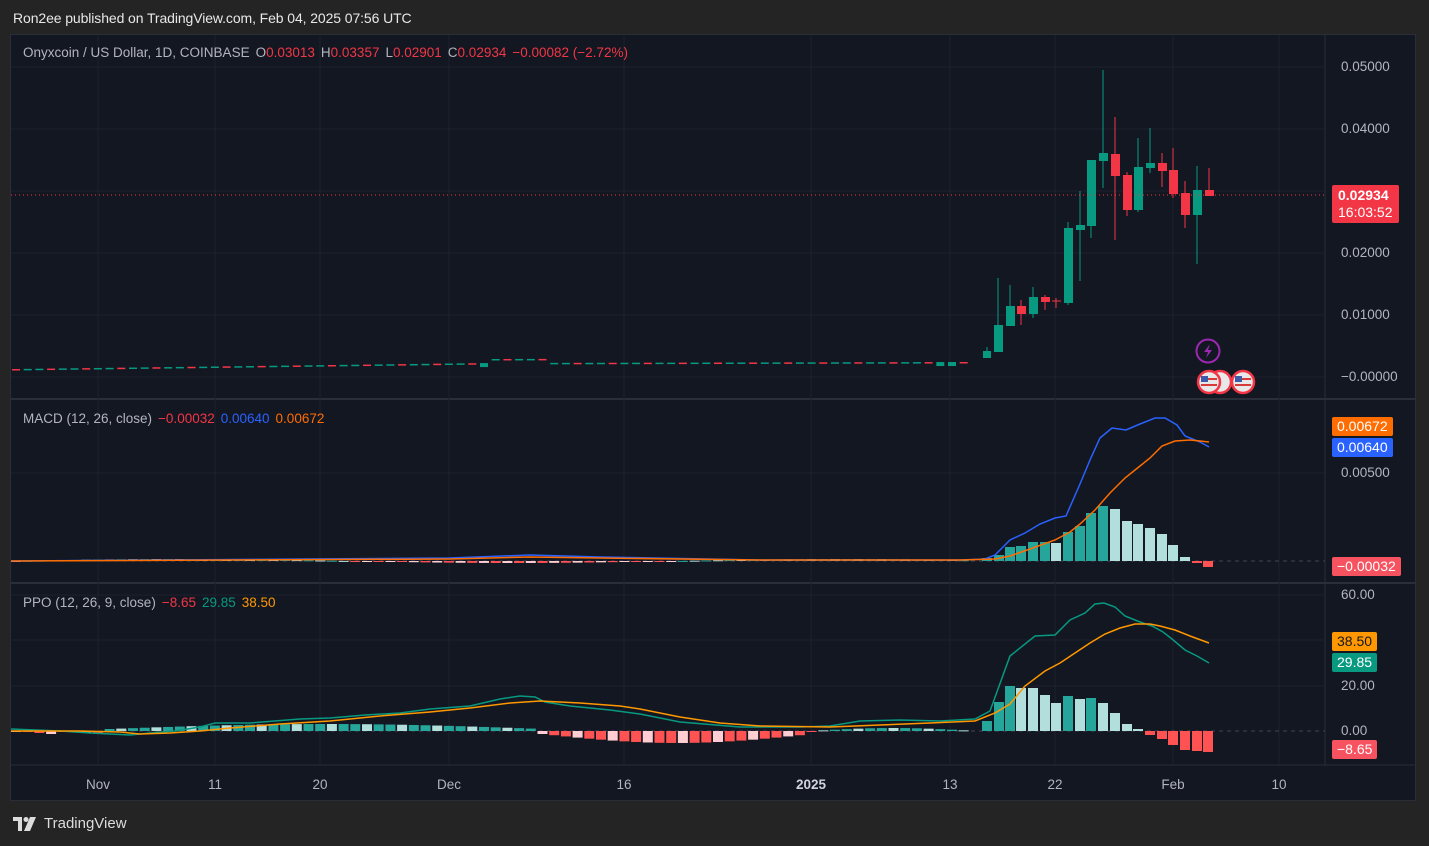 This screenshot has width=1429, height=846. I want to click on ppo-legend: PPO (12, 26, 9, close) −8.65 29.85 38.50, so click(152, 602).